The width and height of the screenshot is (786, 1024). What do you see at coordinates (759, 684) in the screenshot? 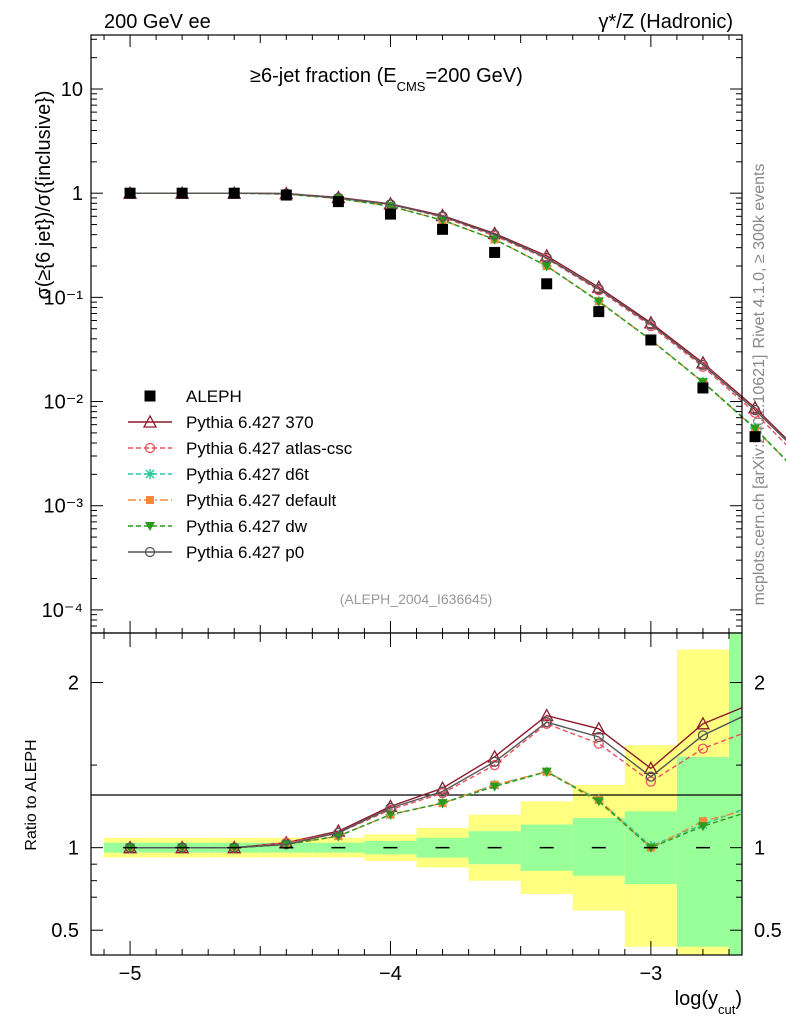
I see `ratio-tick-label-right-0: 2` at bounding box center [759, 684].